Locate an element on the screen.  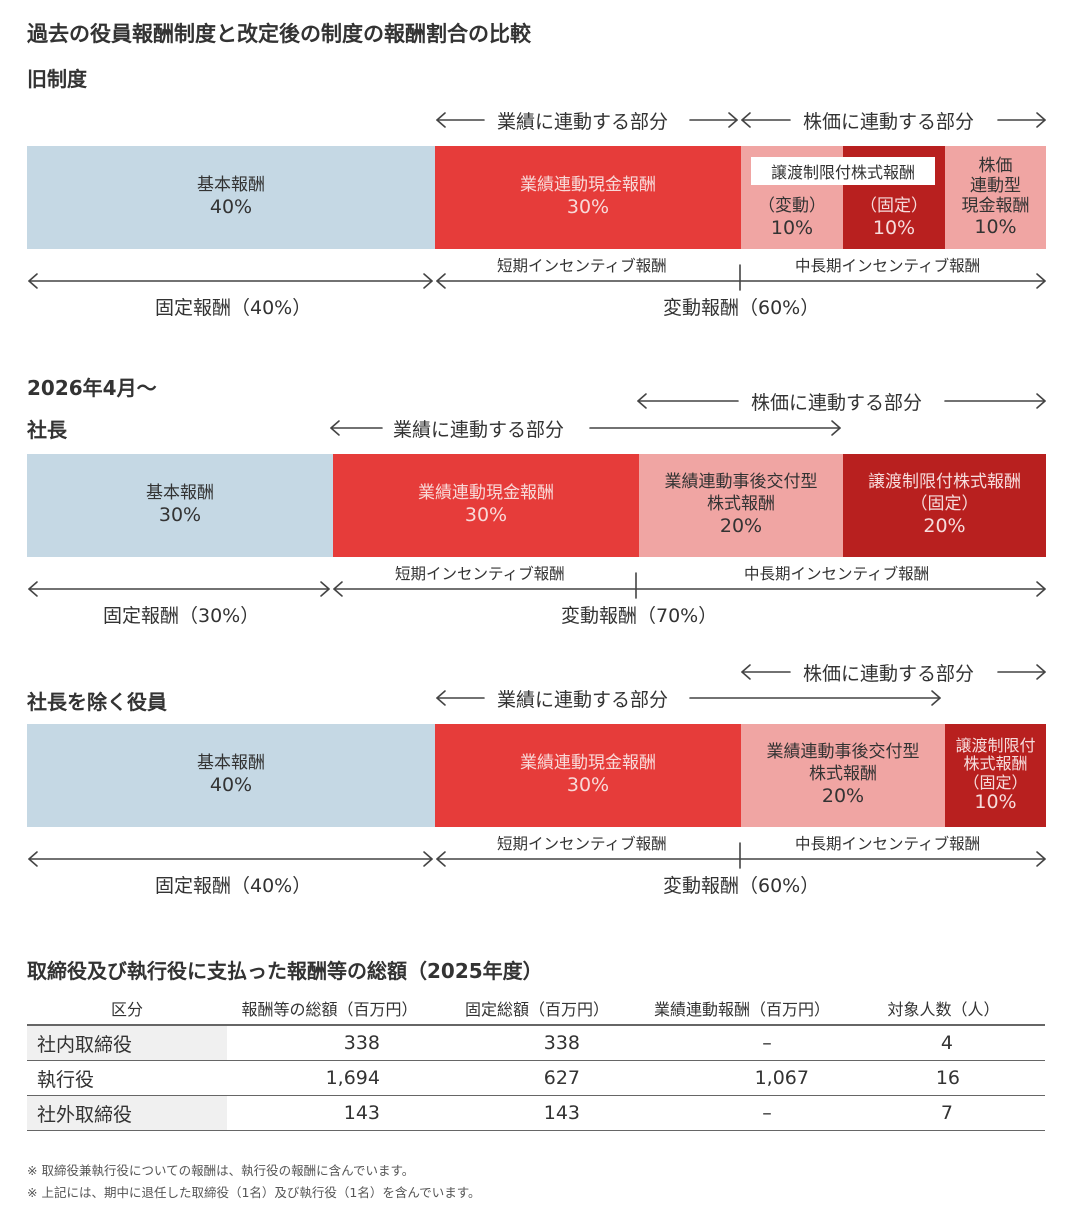
c3-segment-performance-stock: 業績連動事後交付型 株式報酬 20% is located at coordinates (843, 775).